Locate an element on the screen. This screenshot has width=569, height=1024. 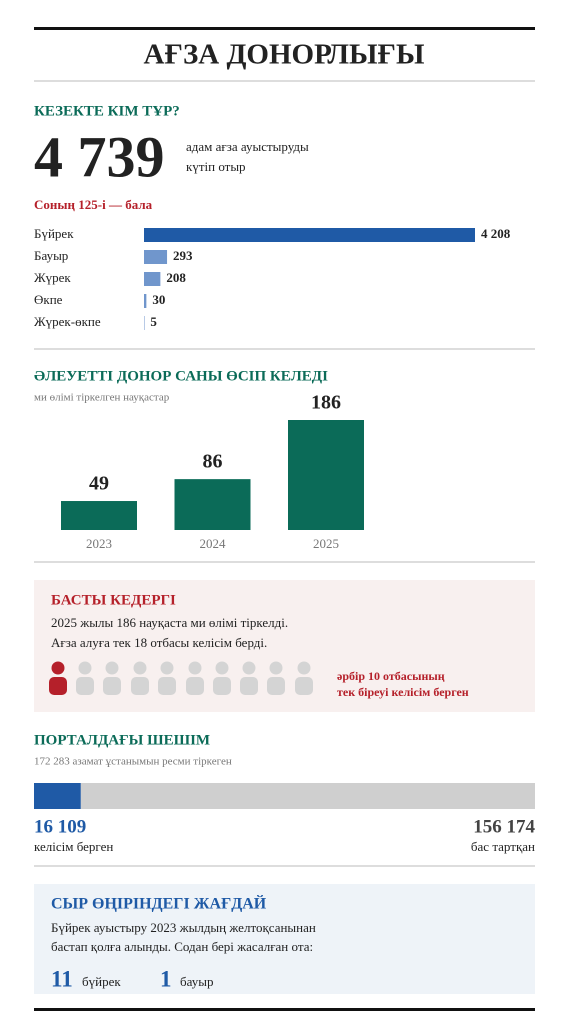
bar-label: Жүрек-өкпе is located at coordinates (67, 321).